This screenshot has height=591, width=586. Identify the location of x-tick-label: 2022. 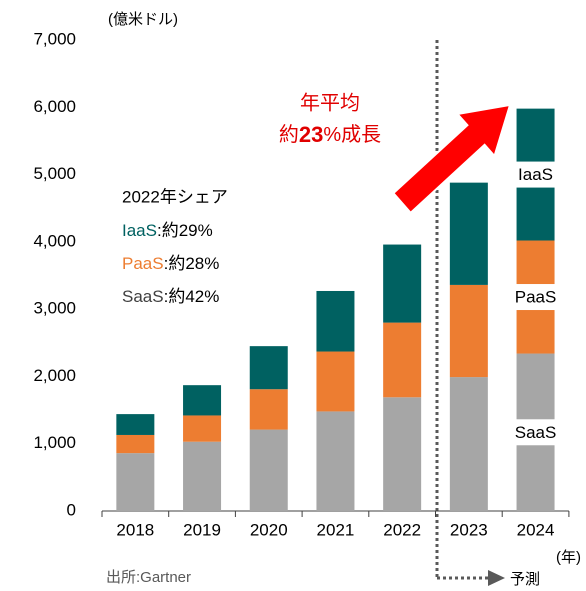
(402, 529).